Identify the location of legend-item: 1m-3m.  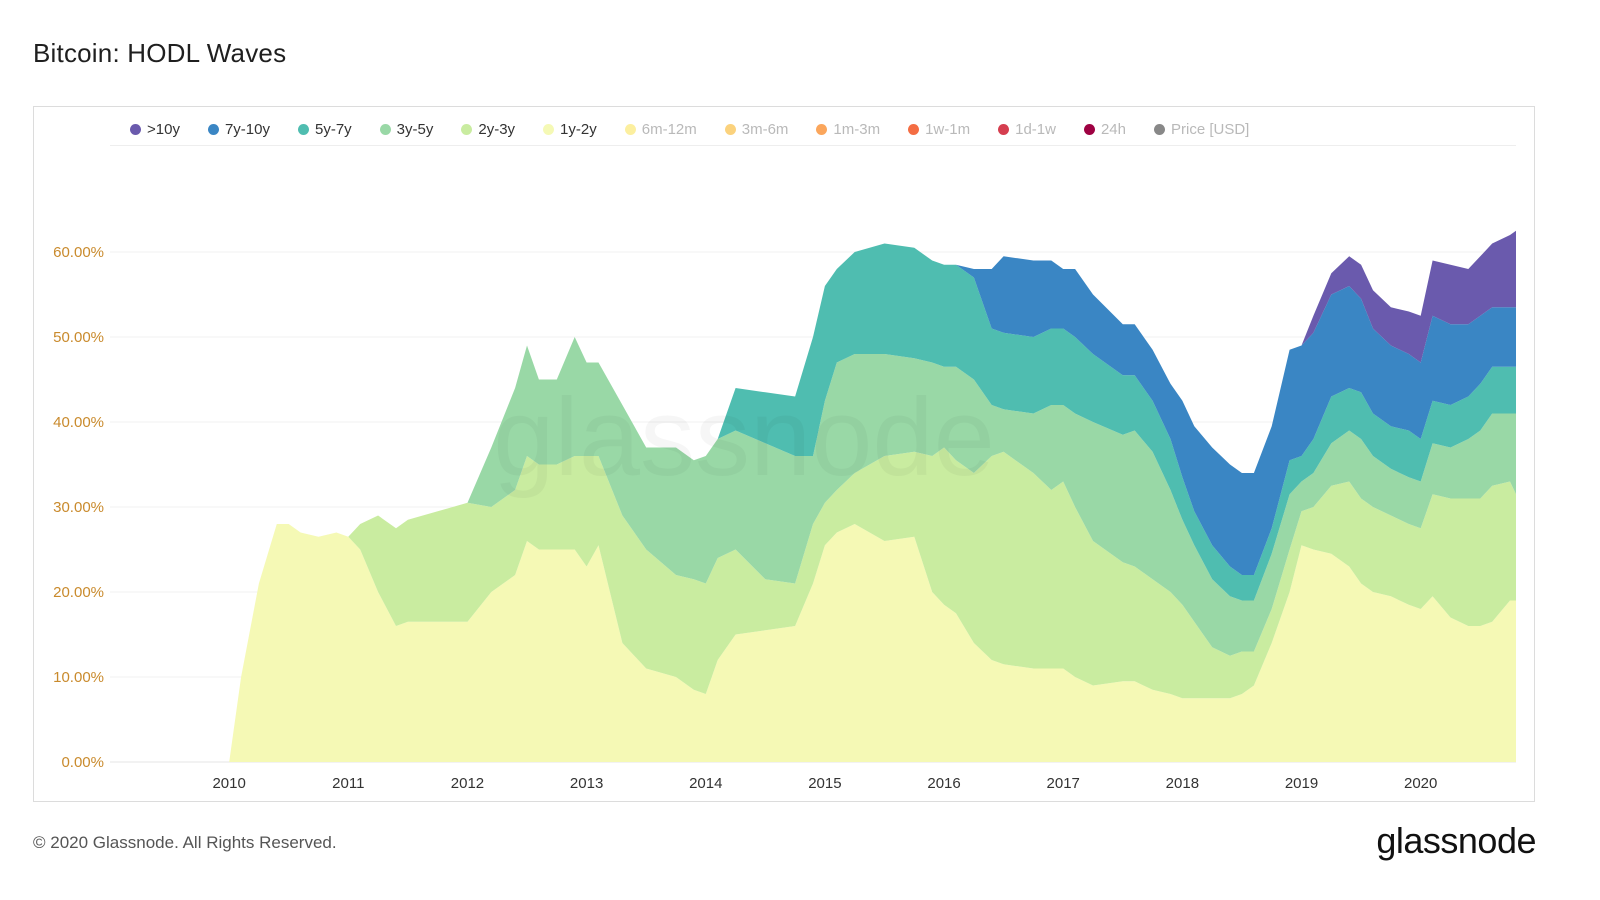
(848, 129).